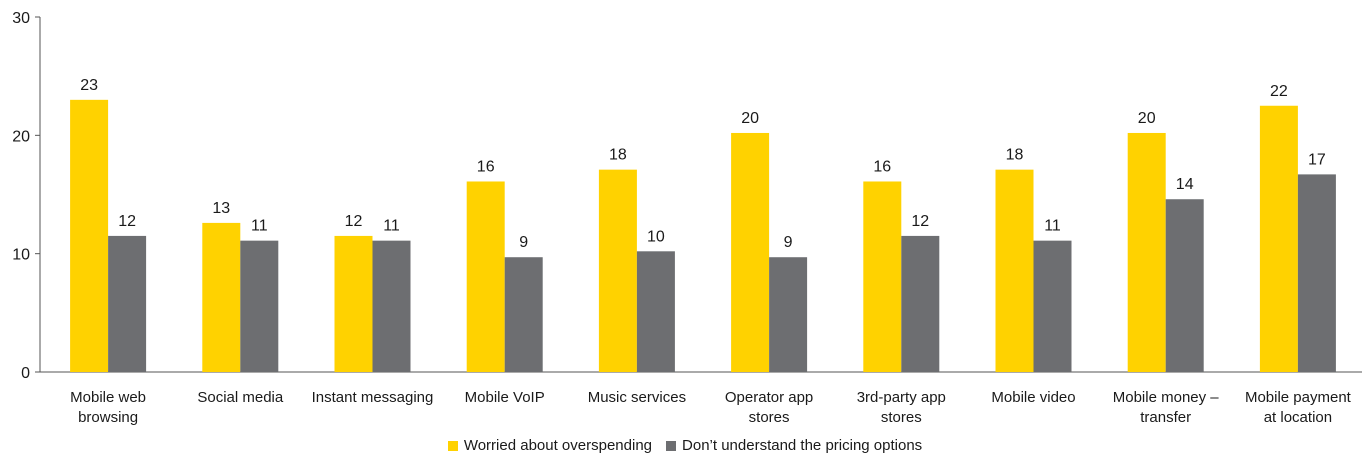  I want to click on category-label: Mobile payment, so click(1298, 397).